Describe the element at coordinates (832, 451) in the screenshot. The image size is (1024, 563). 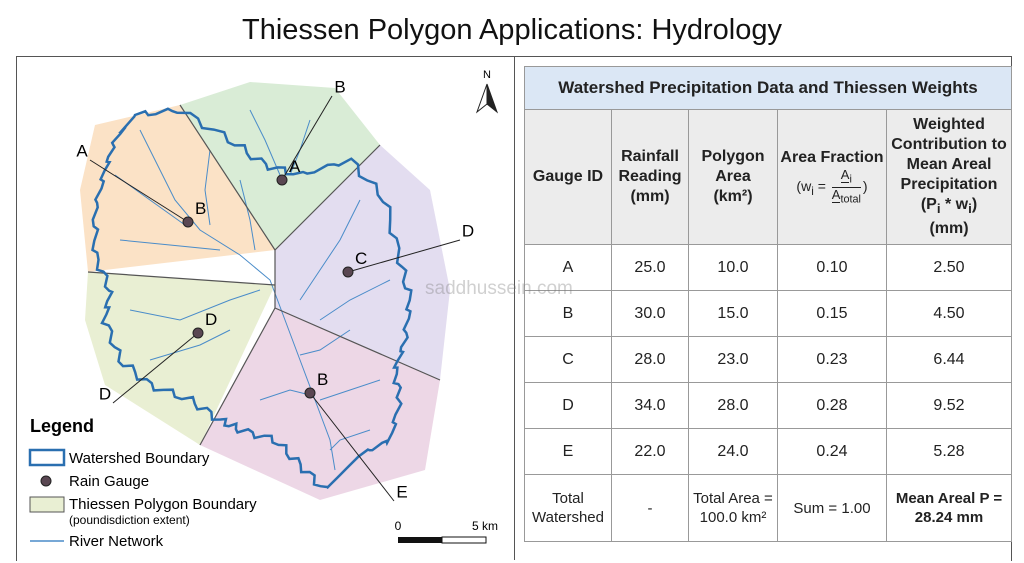
I see `cell: 0.24` at that location.